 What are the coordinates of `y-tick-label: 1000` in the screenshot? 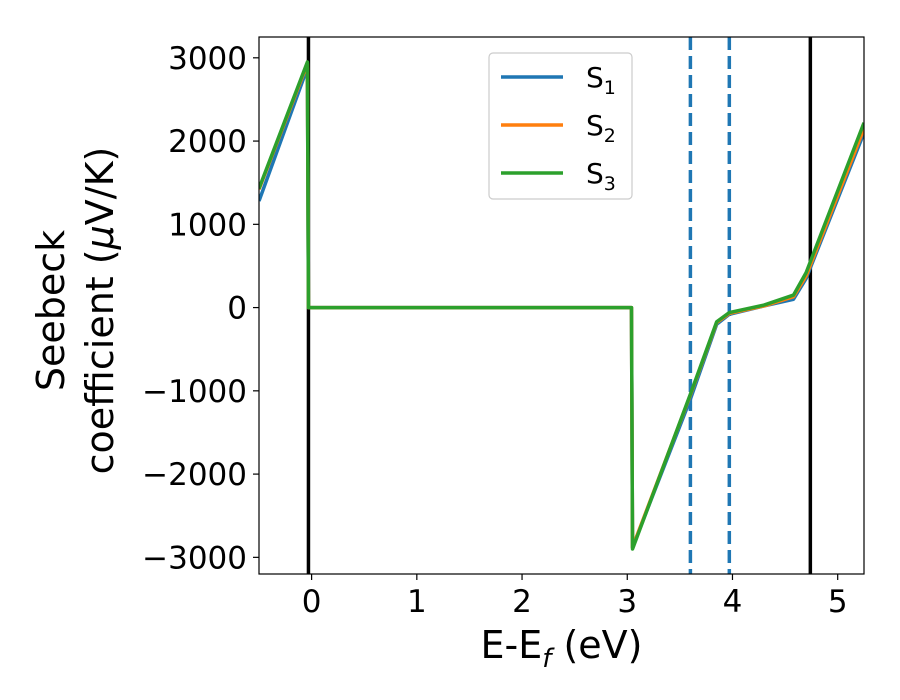 It's located at (207, 225).